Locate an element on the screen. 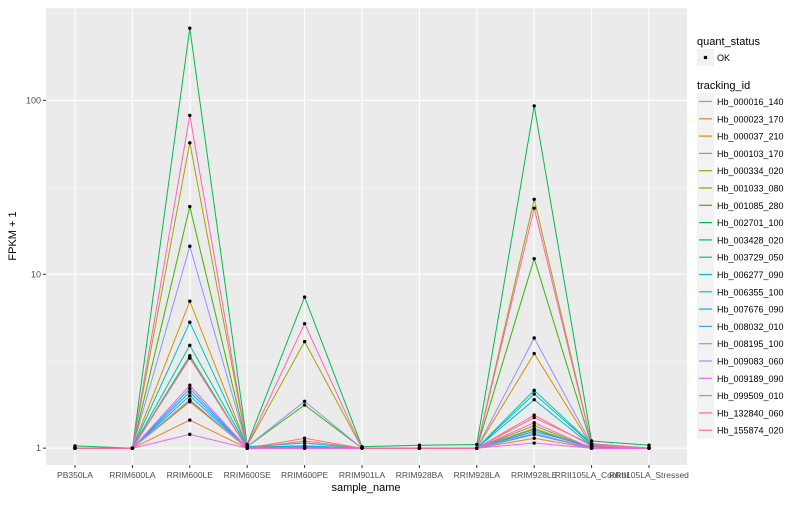  shape-legend-point is located at coordinates (705, 57).